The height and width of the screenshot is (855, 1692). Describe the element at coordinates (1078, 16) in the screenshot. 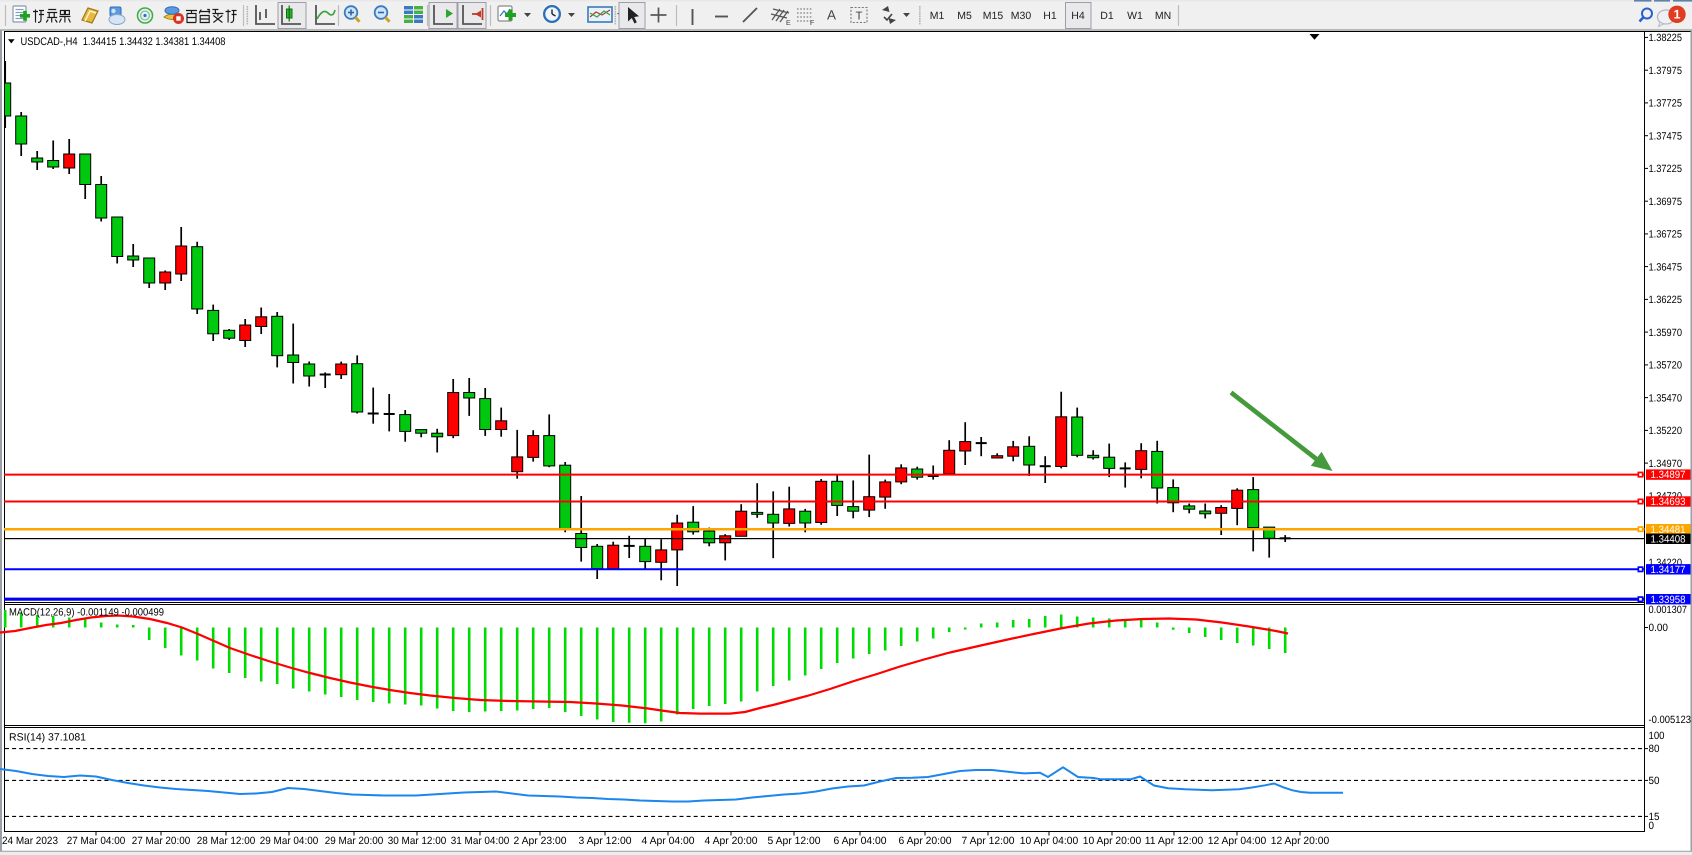

I see `svg-text: H4` at that location.